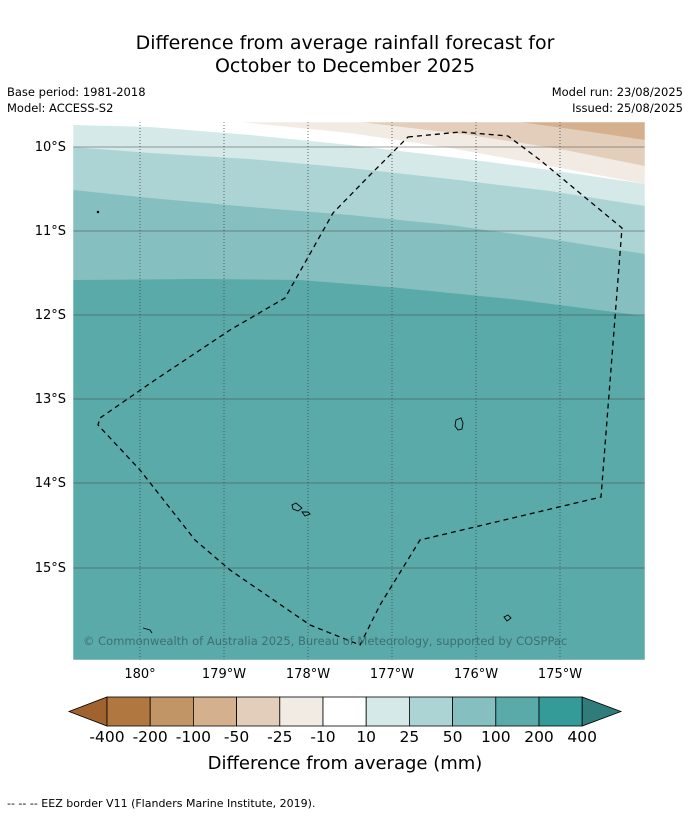 This screenshot has width=690, height=816. What do you see at coordinates (139, 674) in the screenshot?
I see `lon-label-180: 180°` at bounding box center [139, 674].